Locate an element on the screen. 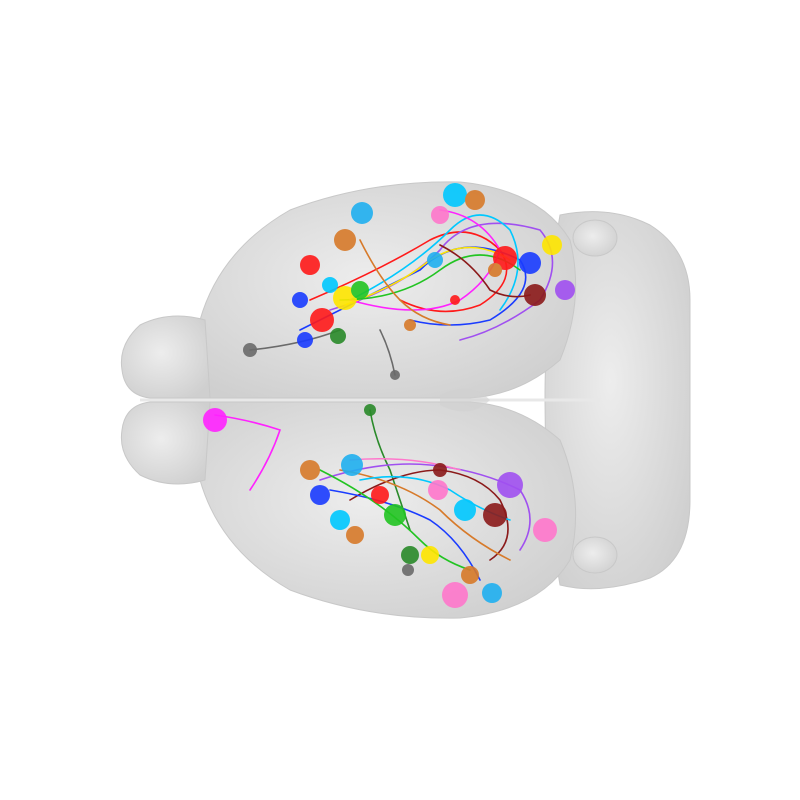 This screenshot has width=800, height=800. neurons-upper is located at coordinates (401, 292).